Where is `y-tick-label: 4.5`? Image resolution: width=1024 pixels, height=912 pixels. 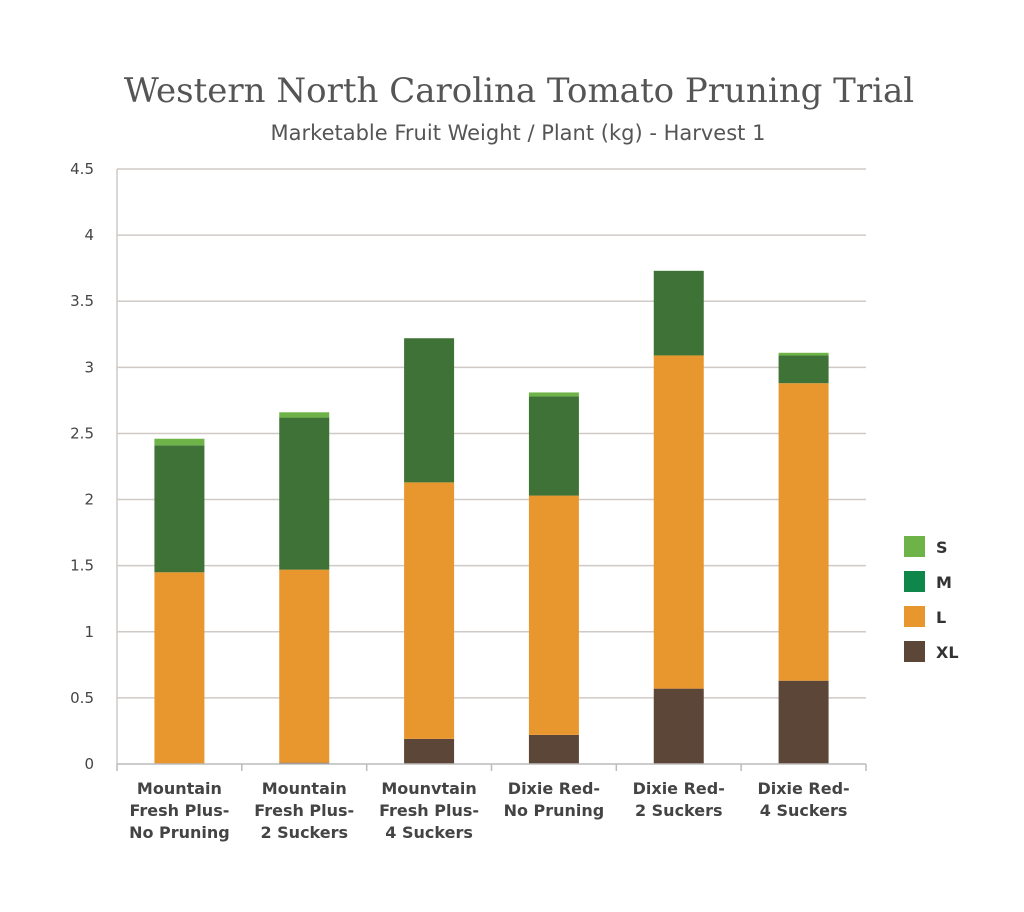 y-tick-label: 4.5 is located at coordinates (82, 169).